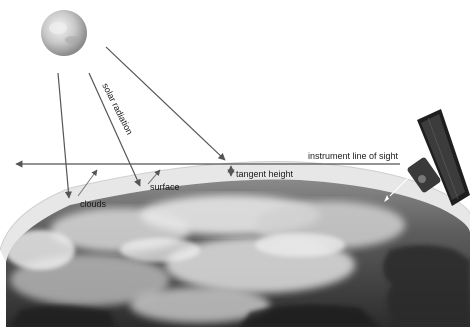  I want to click on satellite-icon, so click(427, 157).